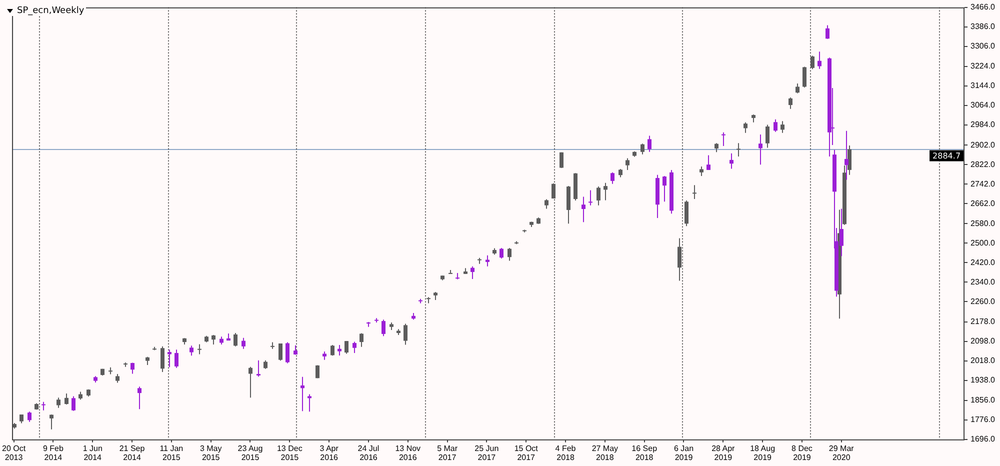 The height and width of the screenshot is (466, 1000). What do you see at coordinates (983, 400) in the screenshot?
I see `y-tick-label: 1856.0` at bounding box center [983, 400].